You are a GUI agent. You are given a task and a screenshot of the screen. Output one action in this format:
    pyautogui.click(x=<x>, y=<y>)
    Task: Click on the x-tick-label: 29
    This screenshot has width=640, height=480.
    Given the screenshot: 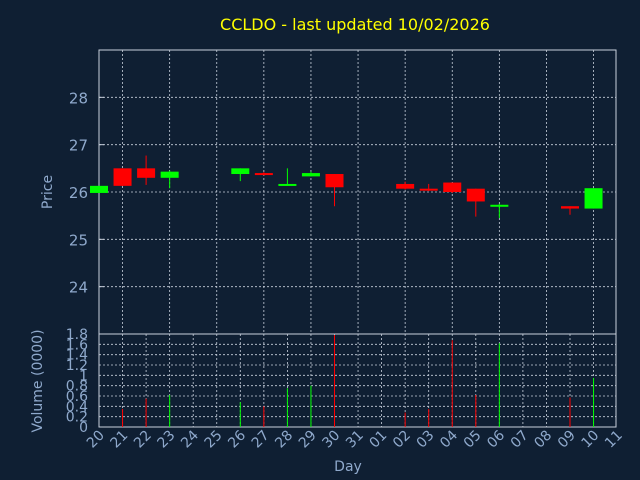 What is the action you would take?
    pyautogui.click(x=308, y=440)
    